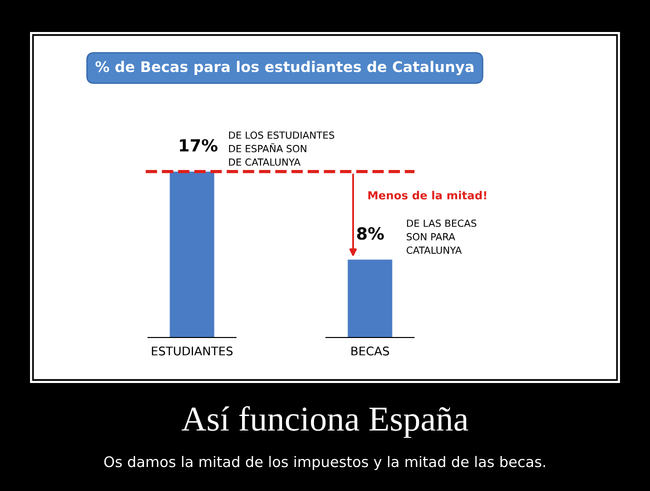 Image resolution: width=650 pixels, height=491 pixels. I want to click on x-tick-label: ESTUDIANTES, so click(192, 351).